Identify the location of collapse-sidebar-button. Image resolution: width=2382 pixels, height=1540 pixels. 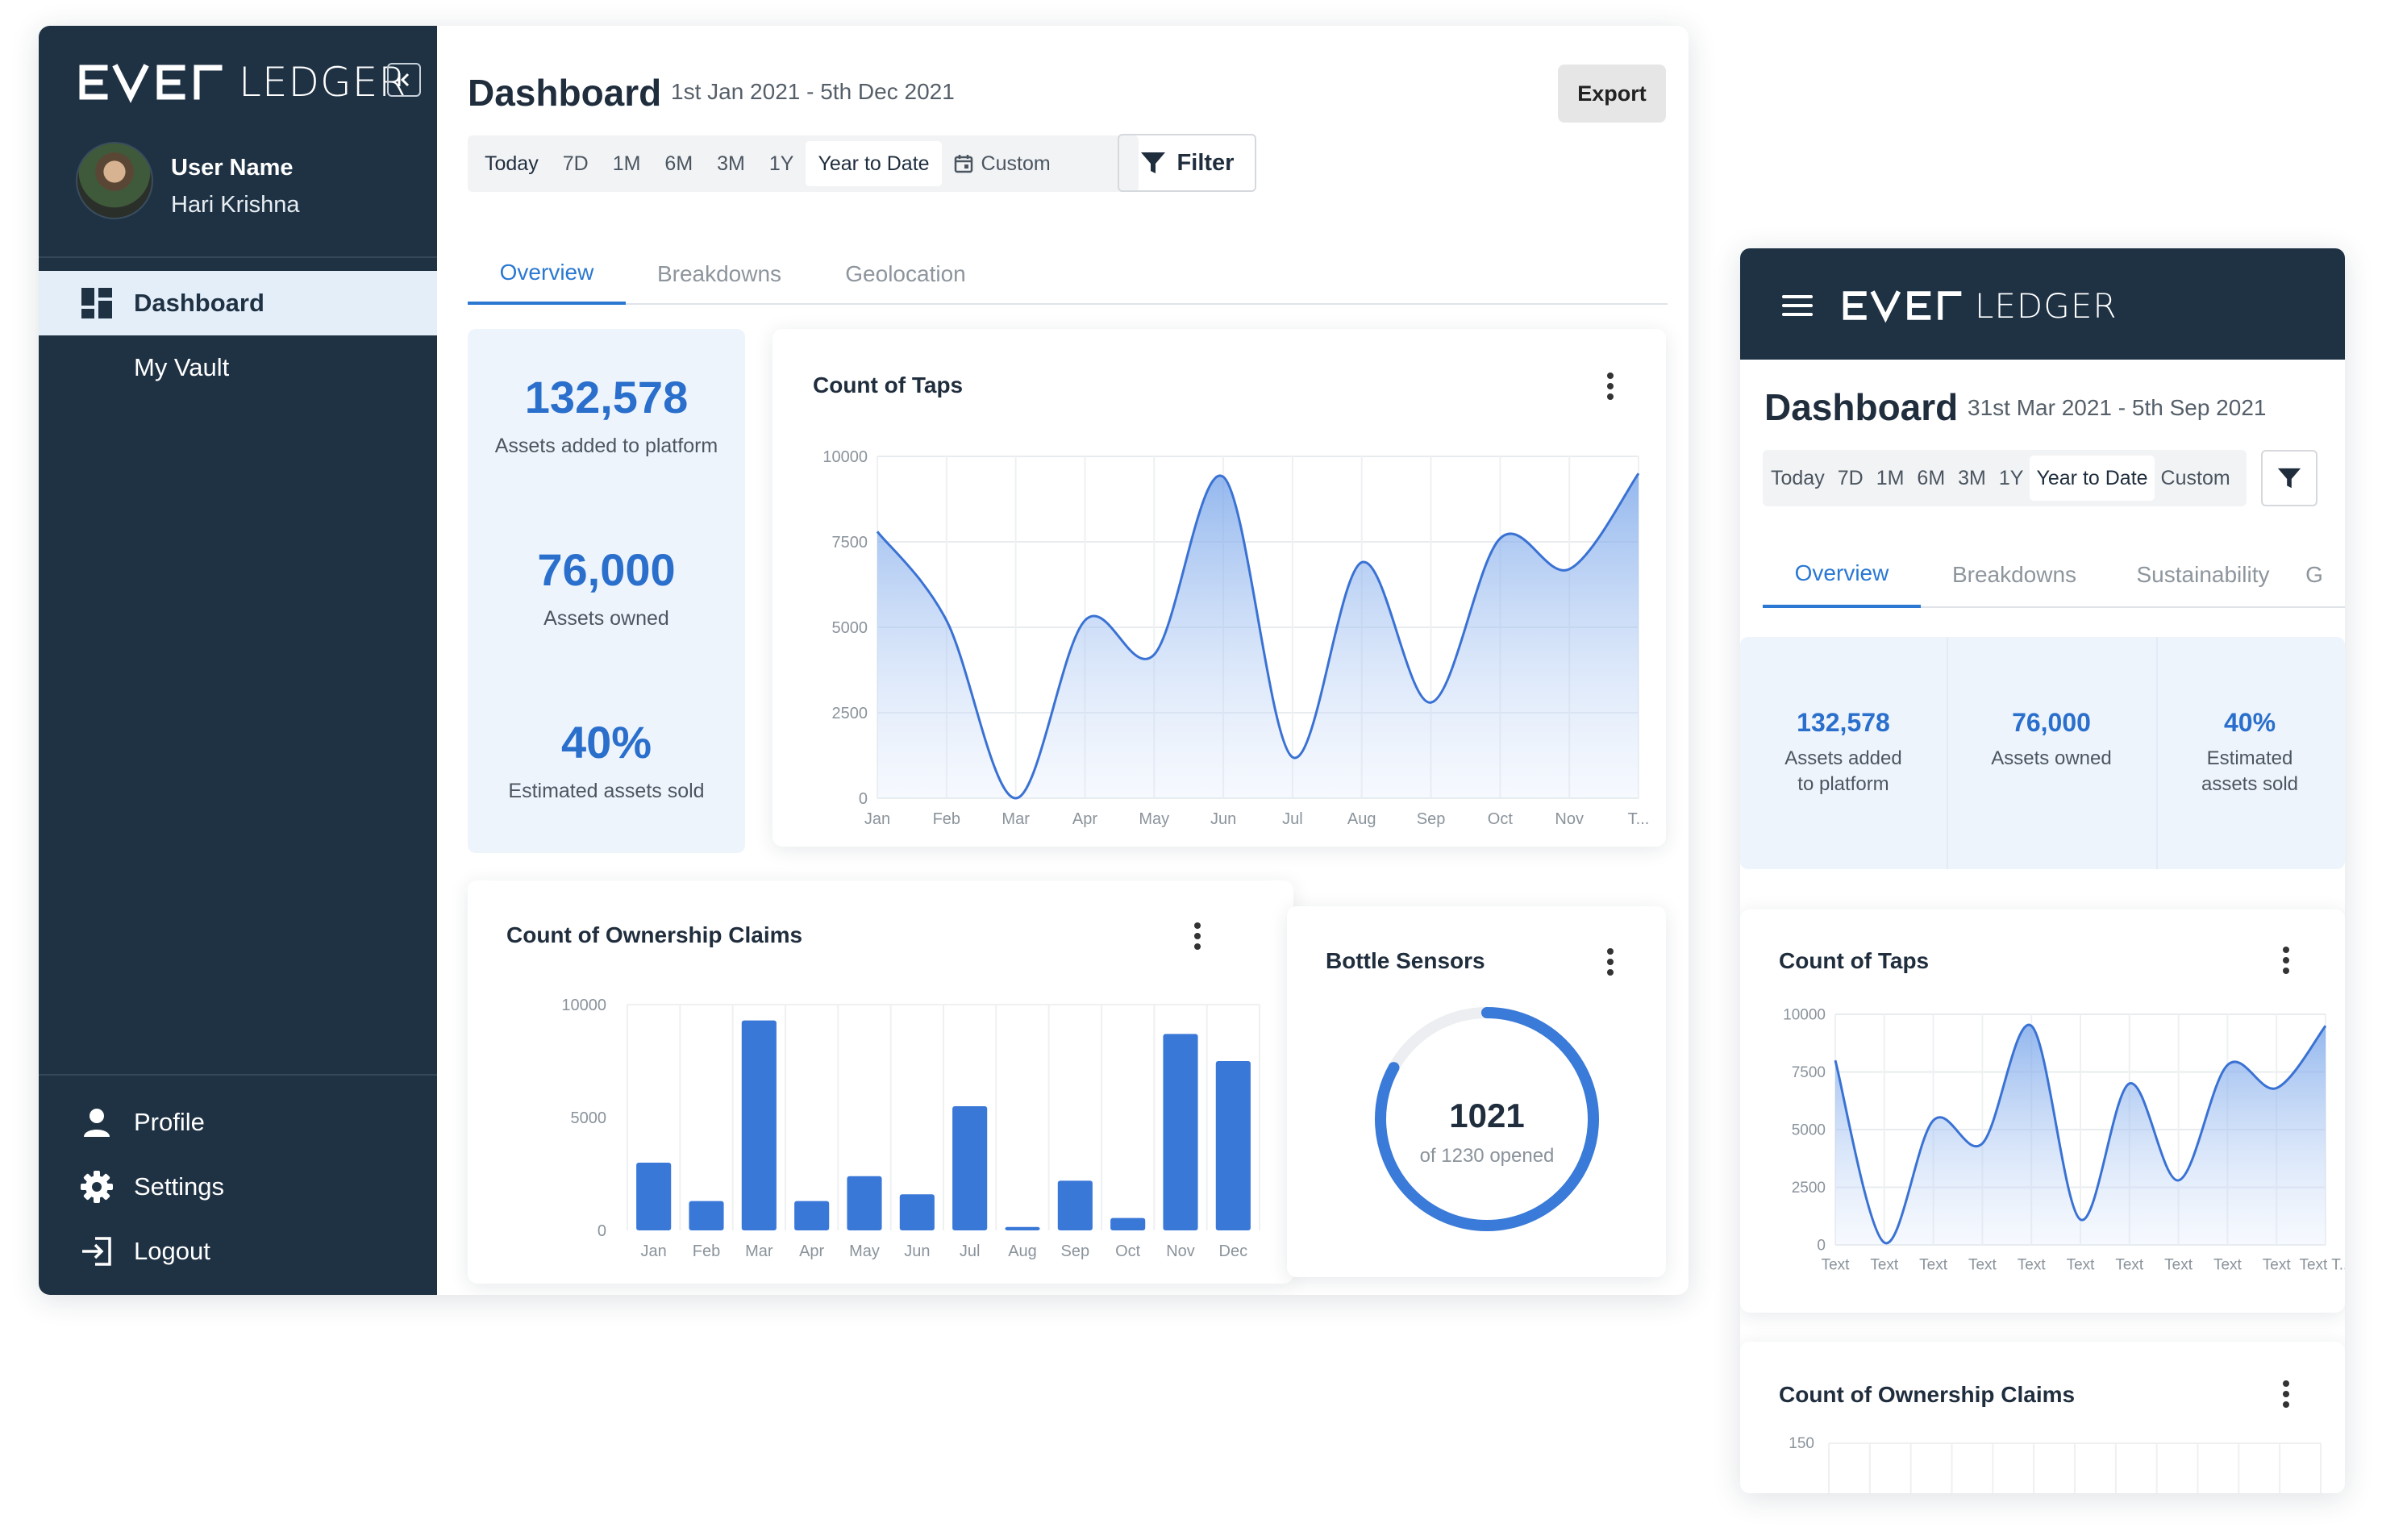
(404, 80).